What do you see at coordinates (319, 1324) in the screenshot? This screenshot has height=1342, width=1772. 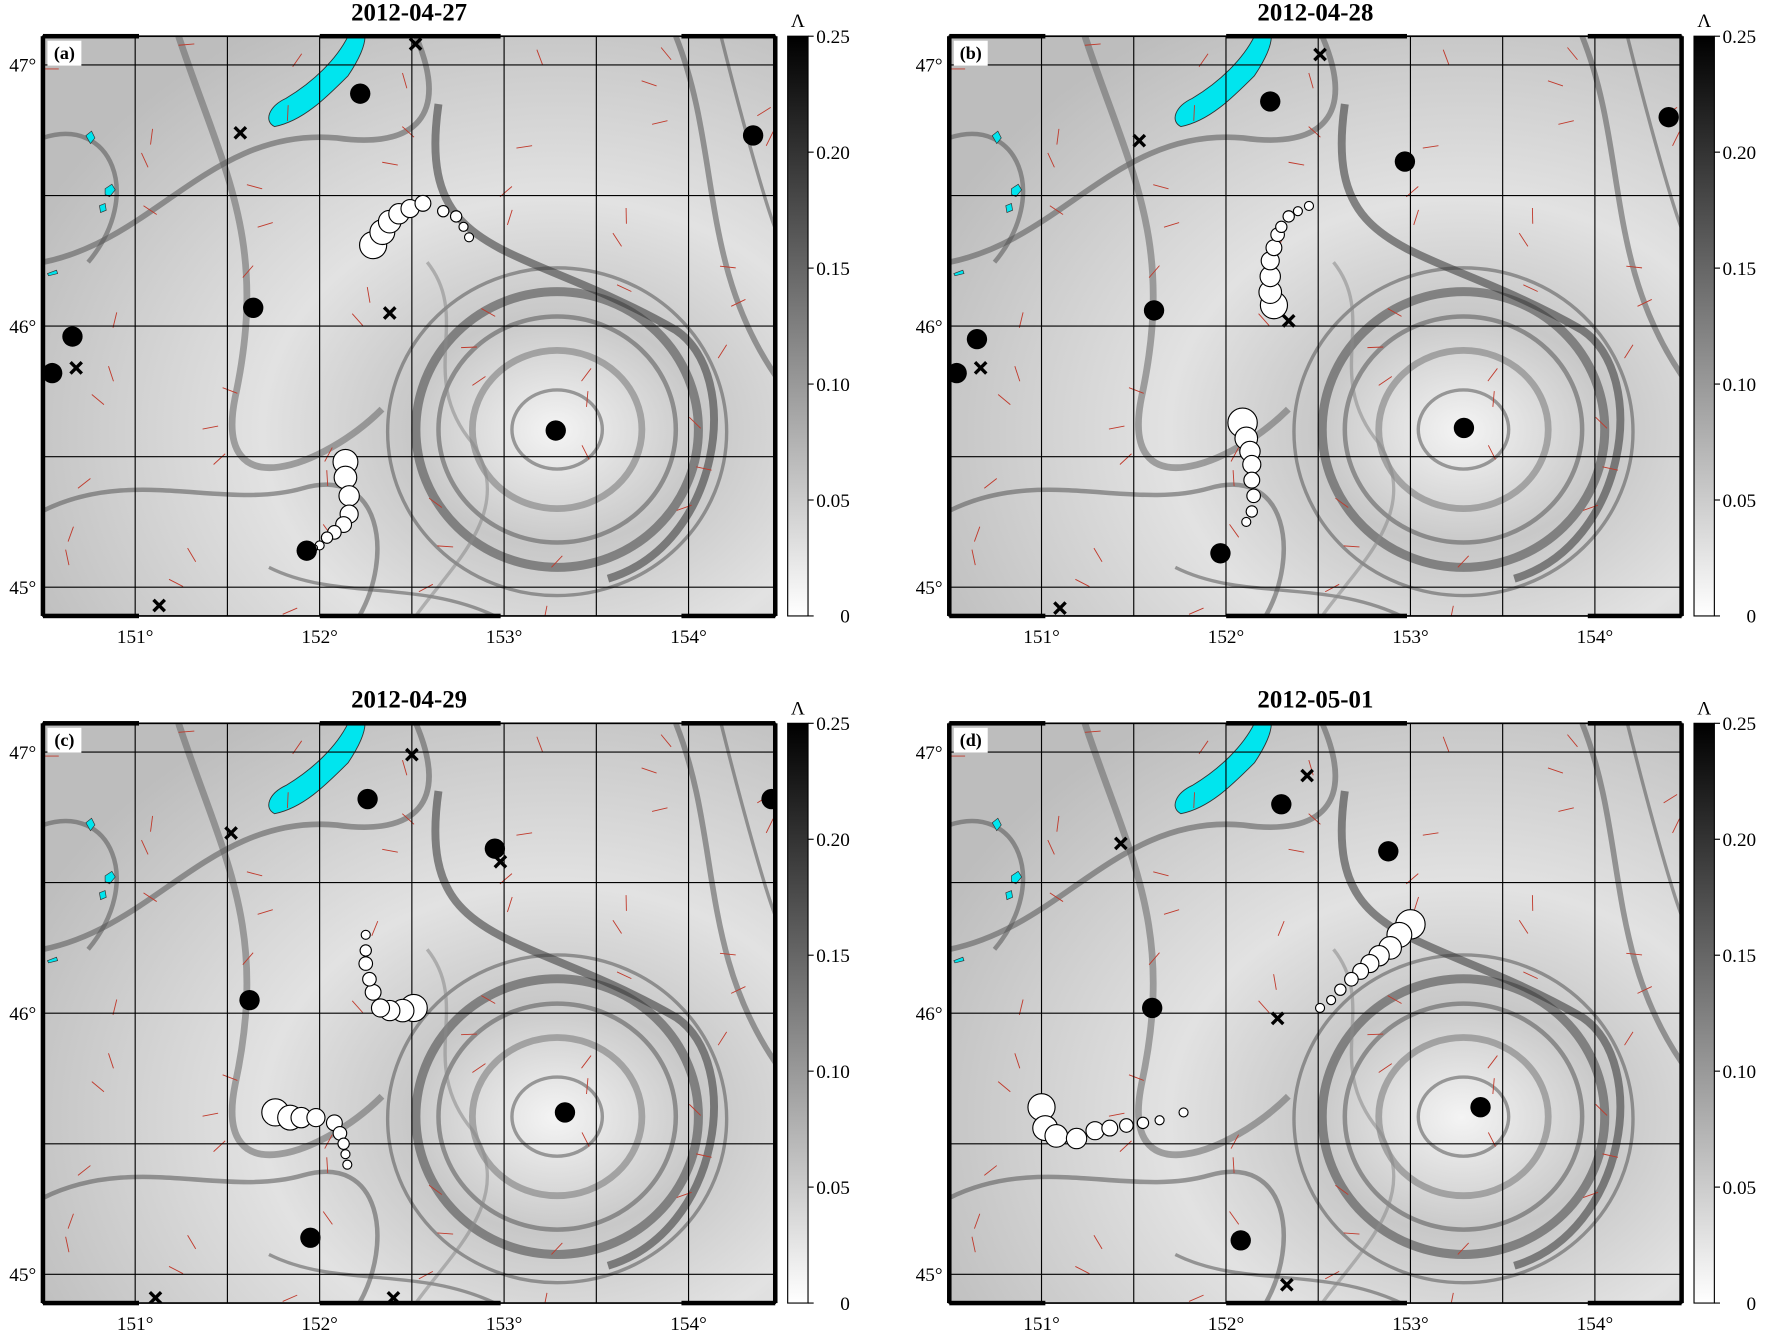 I see `x-tick-label: 152°` at bounding box center [319, 1324].